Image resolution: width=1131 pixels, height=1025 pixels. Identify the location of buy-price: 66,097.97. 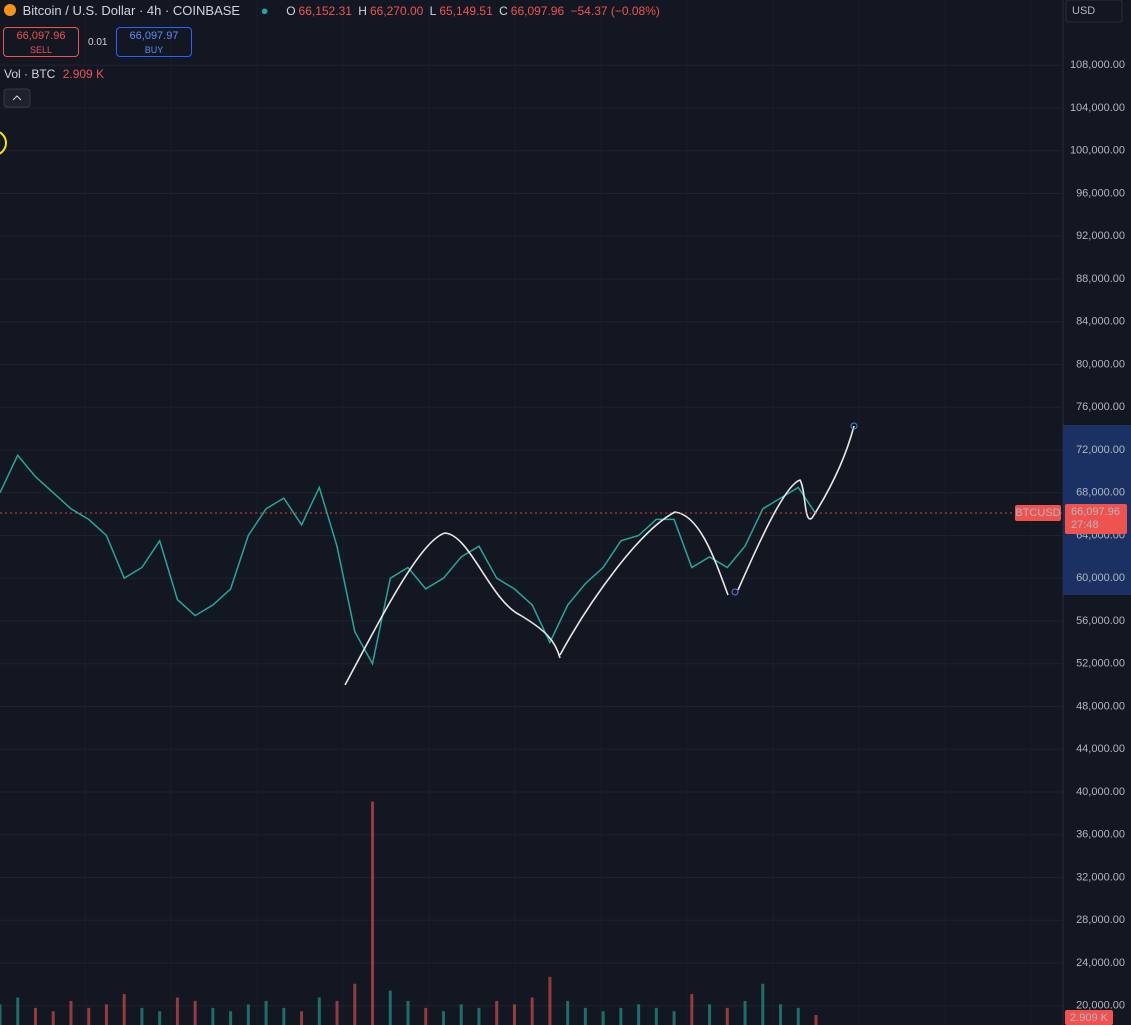
(154, 36).